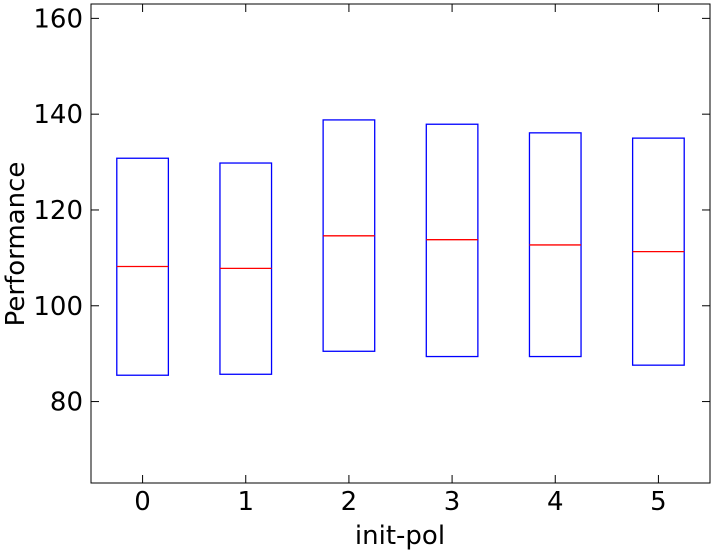 This screenshot has width=712, height=553. I want to click on x-tick-label-4: 4, so click(555, 502).